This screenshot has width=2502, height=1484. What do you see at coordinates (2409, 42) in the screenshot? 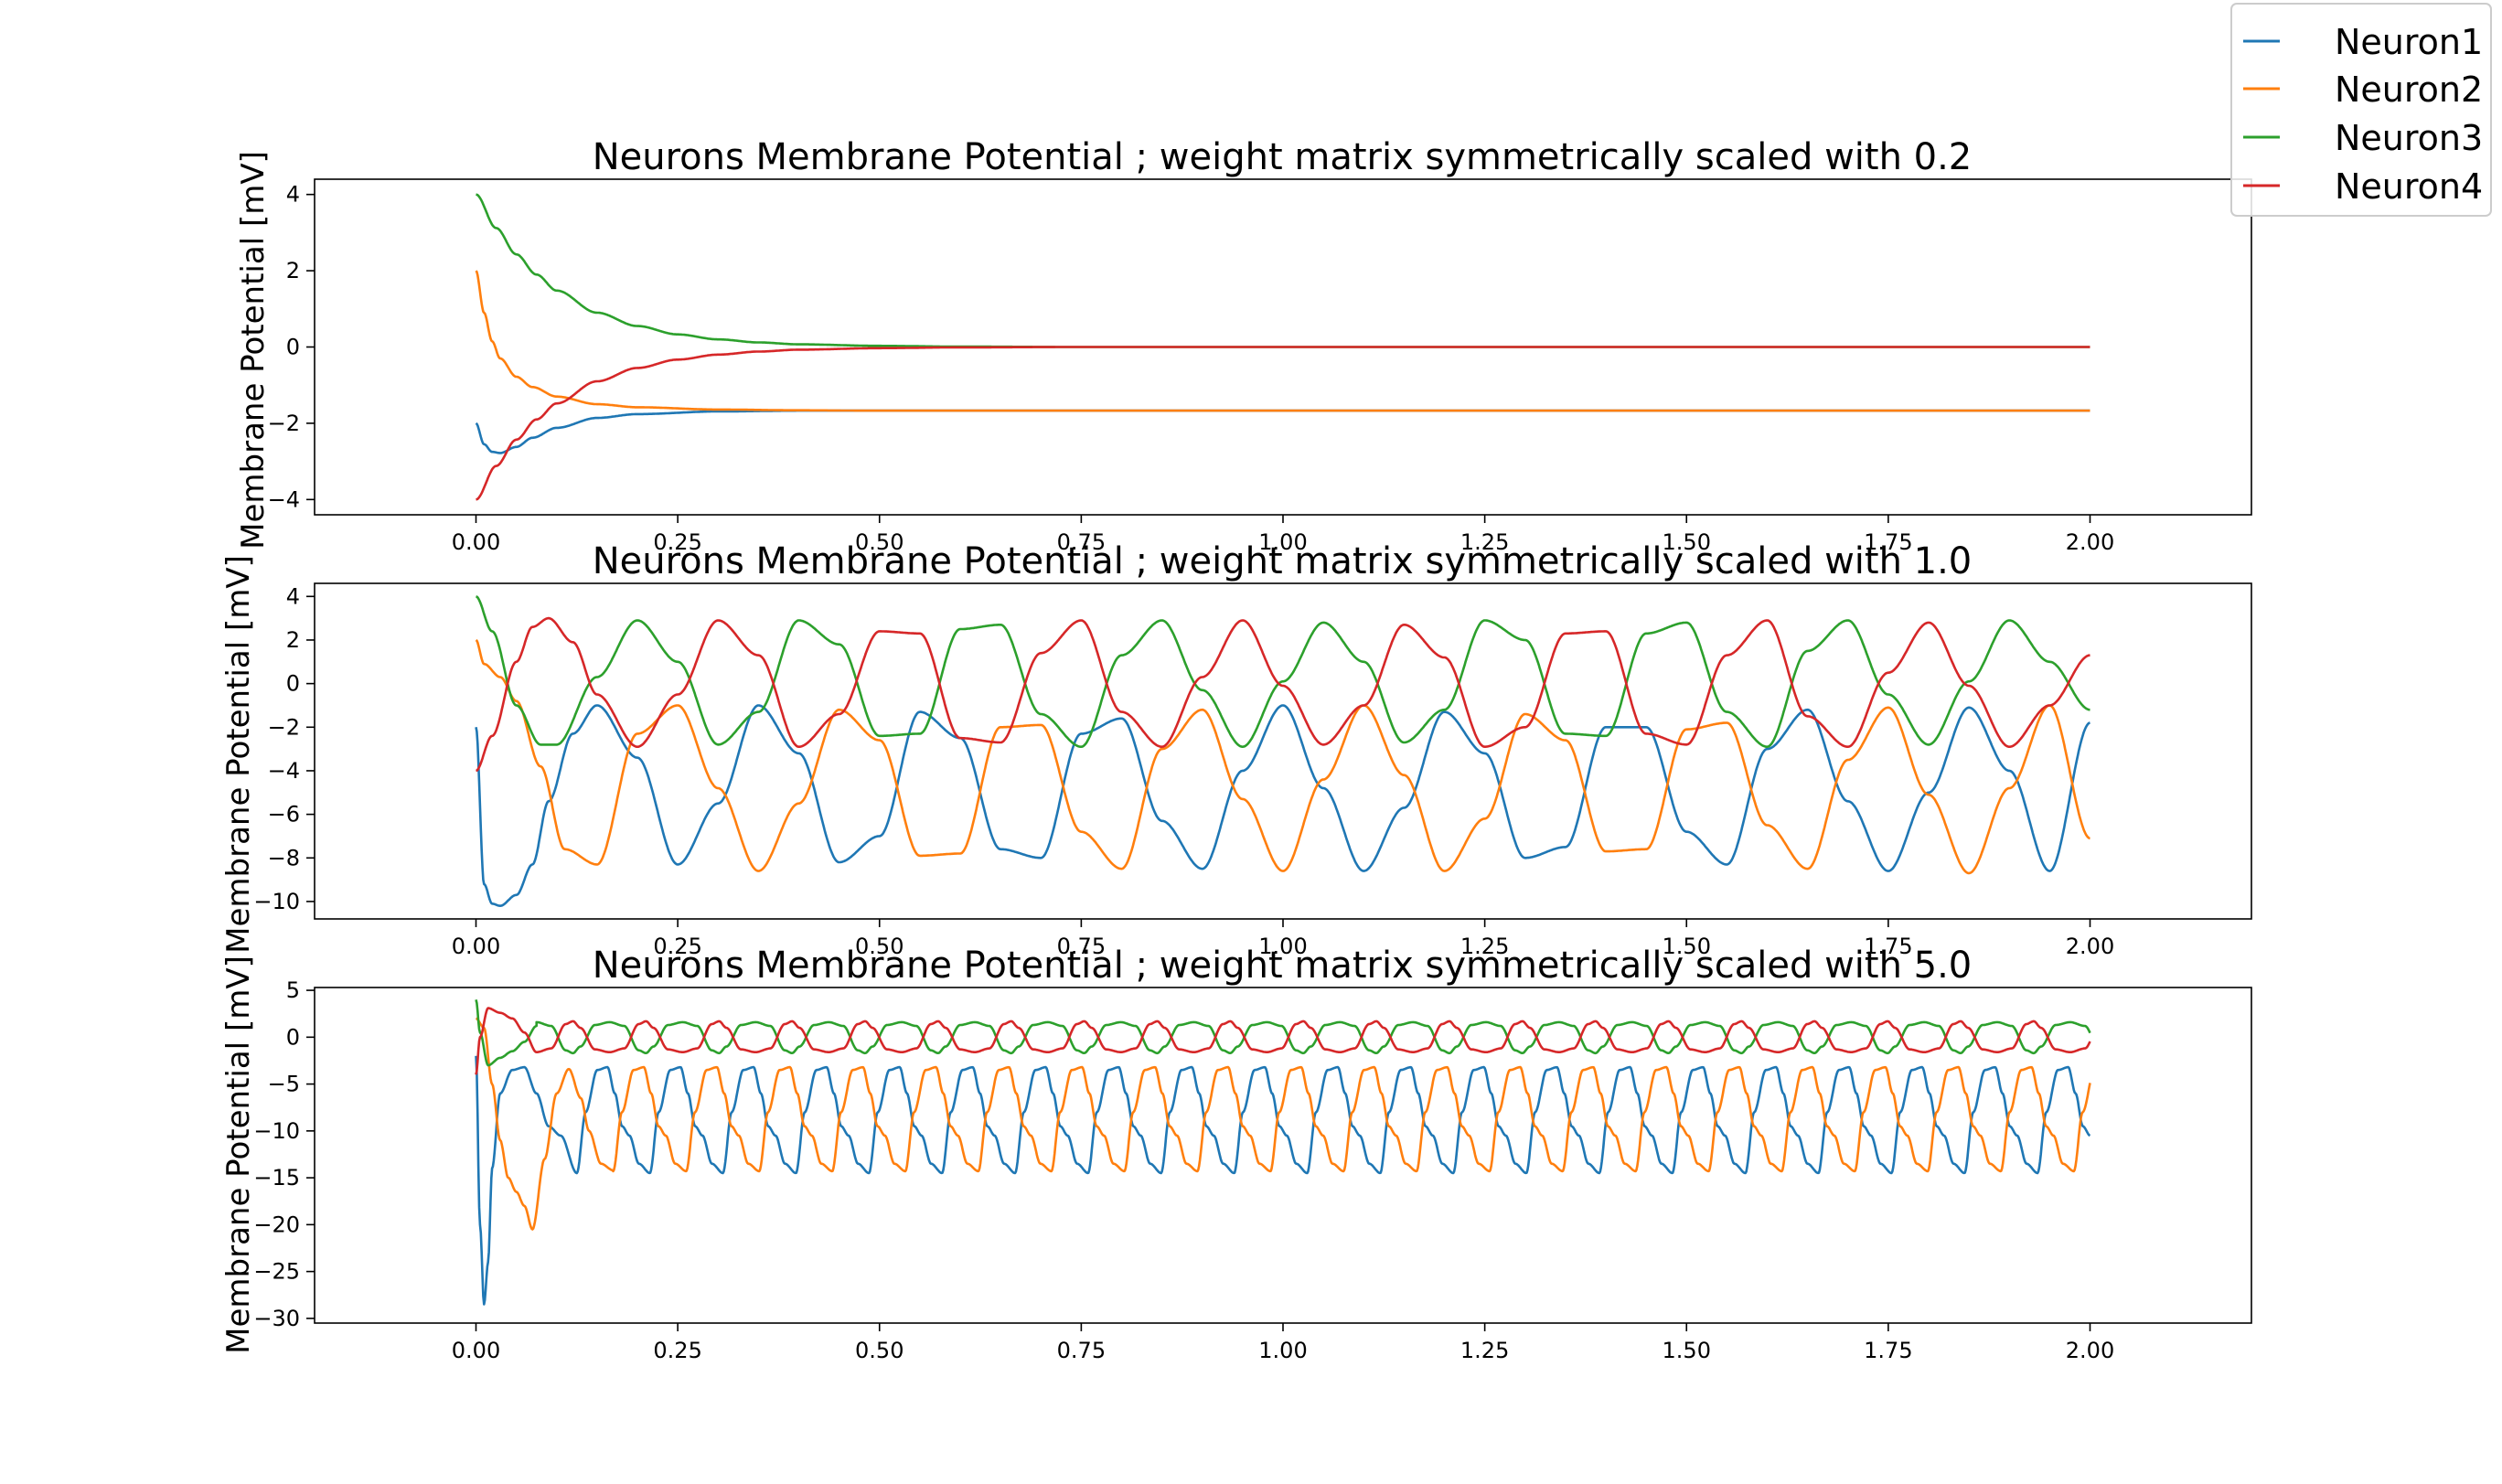
I see `legend-label-neuron1: Neuron1` at bounding box center [2409, 42].